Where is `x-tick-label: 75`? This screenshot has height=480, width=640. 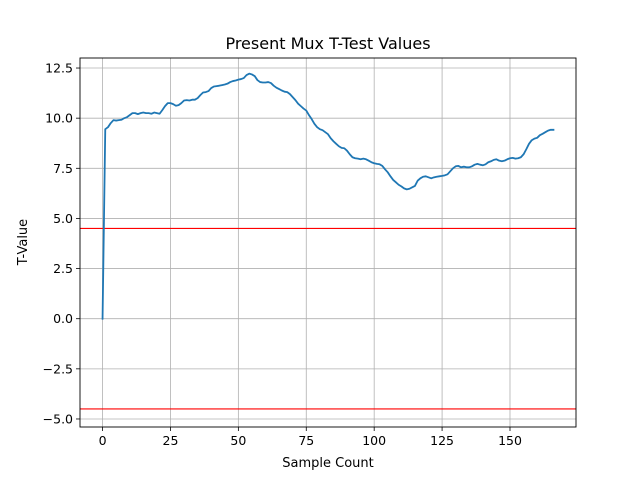
x-tick-label: 75 is located at coordinates (306, 440).